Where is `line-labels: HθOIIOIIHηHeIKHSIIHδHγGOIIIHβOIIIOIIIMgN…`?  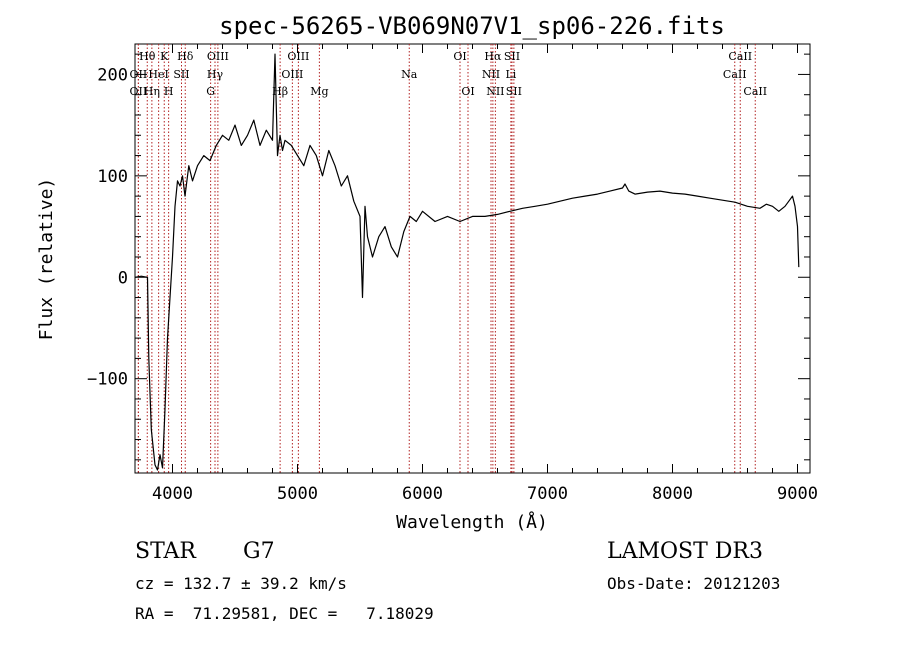
line-labels: HθOIIOIIHηHeIKHSIIHδHγGOIIIHβOIIIOIIIMgN… is located at coordinates (449, 74).